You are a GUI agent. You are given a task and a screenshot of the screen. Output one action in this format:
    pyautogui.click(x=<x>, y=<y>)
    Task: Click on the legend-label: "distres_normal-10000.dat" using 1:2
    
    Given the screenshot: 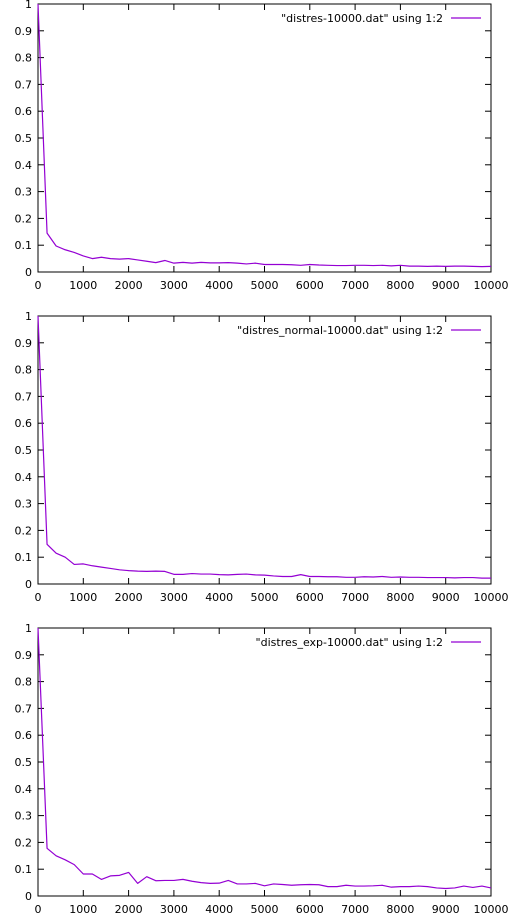 What is the action you would take?
    pyautogui.click(x=340, y=330)
    